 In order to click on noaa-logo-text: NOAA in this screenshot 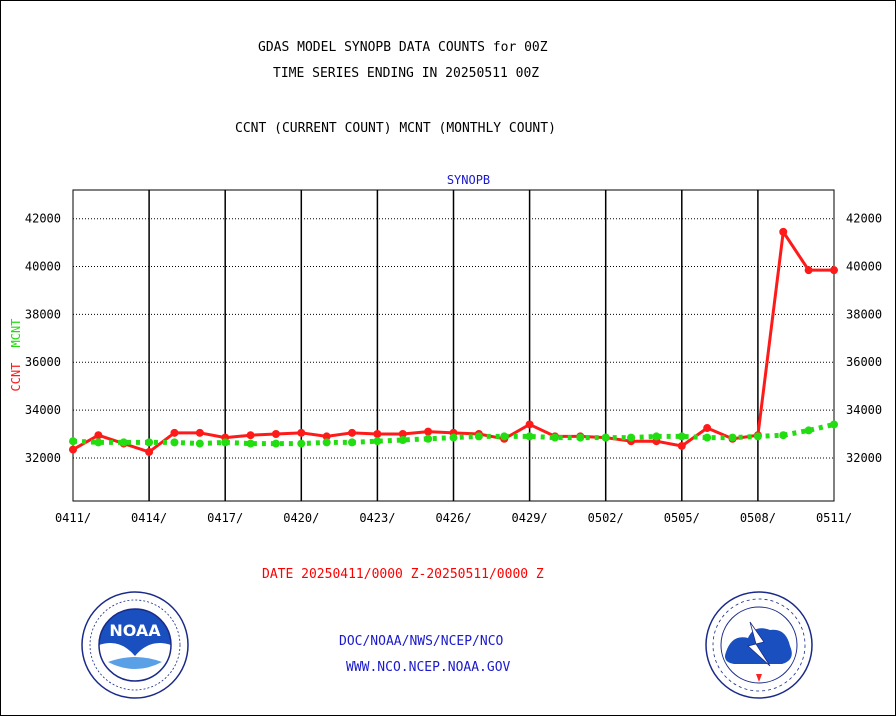, I will do `click(135, 630)`.